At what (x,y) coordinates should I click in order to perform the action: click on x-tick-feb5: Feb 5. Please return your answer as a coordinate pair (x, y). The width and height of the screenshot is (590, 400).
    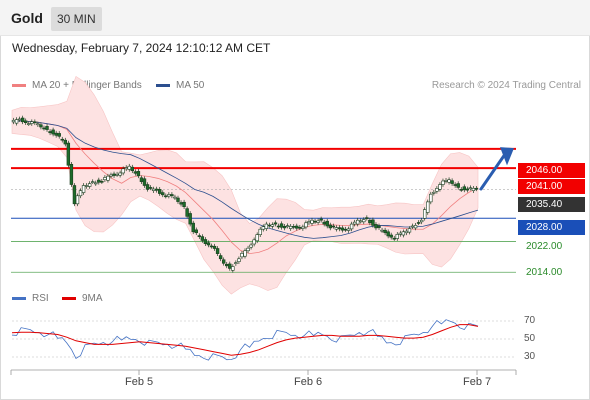
    Looking at the image, I should click on (139, 382).